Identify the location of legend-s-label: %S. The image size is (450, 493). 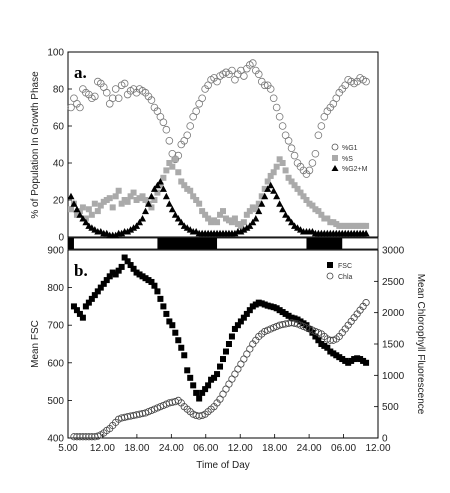
(347, 159).